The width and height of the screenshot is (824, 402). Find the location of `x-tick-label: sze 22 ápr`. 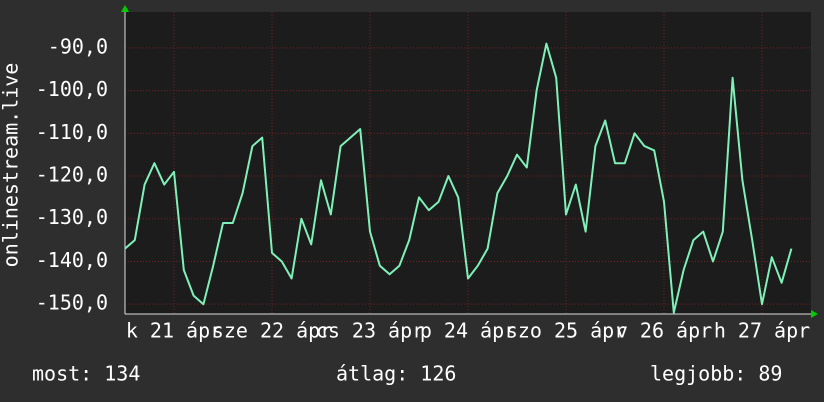

x-tick-label: sze 22 ápr is located at coordinates (272, 331).